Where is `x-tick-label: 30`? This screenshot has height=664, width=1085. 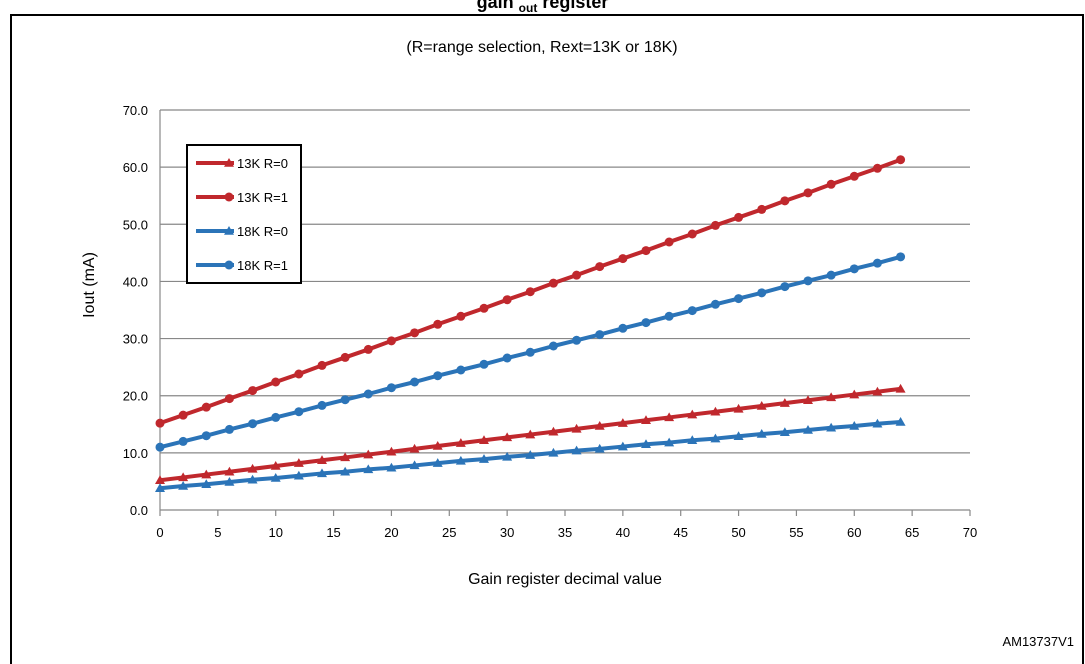
x-tick-label: 30 is located at coordinates (507, 532).